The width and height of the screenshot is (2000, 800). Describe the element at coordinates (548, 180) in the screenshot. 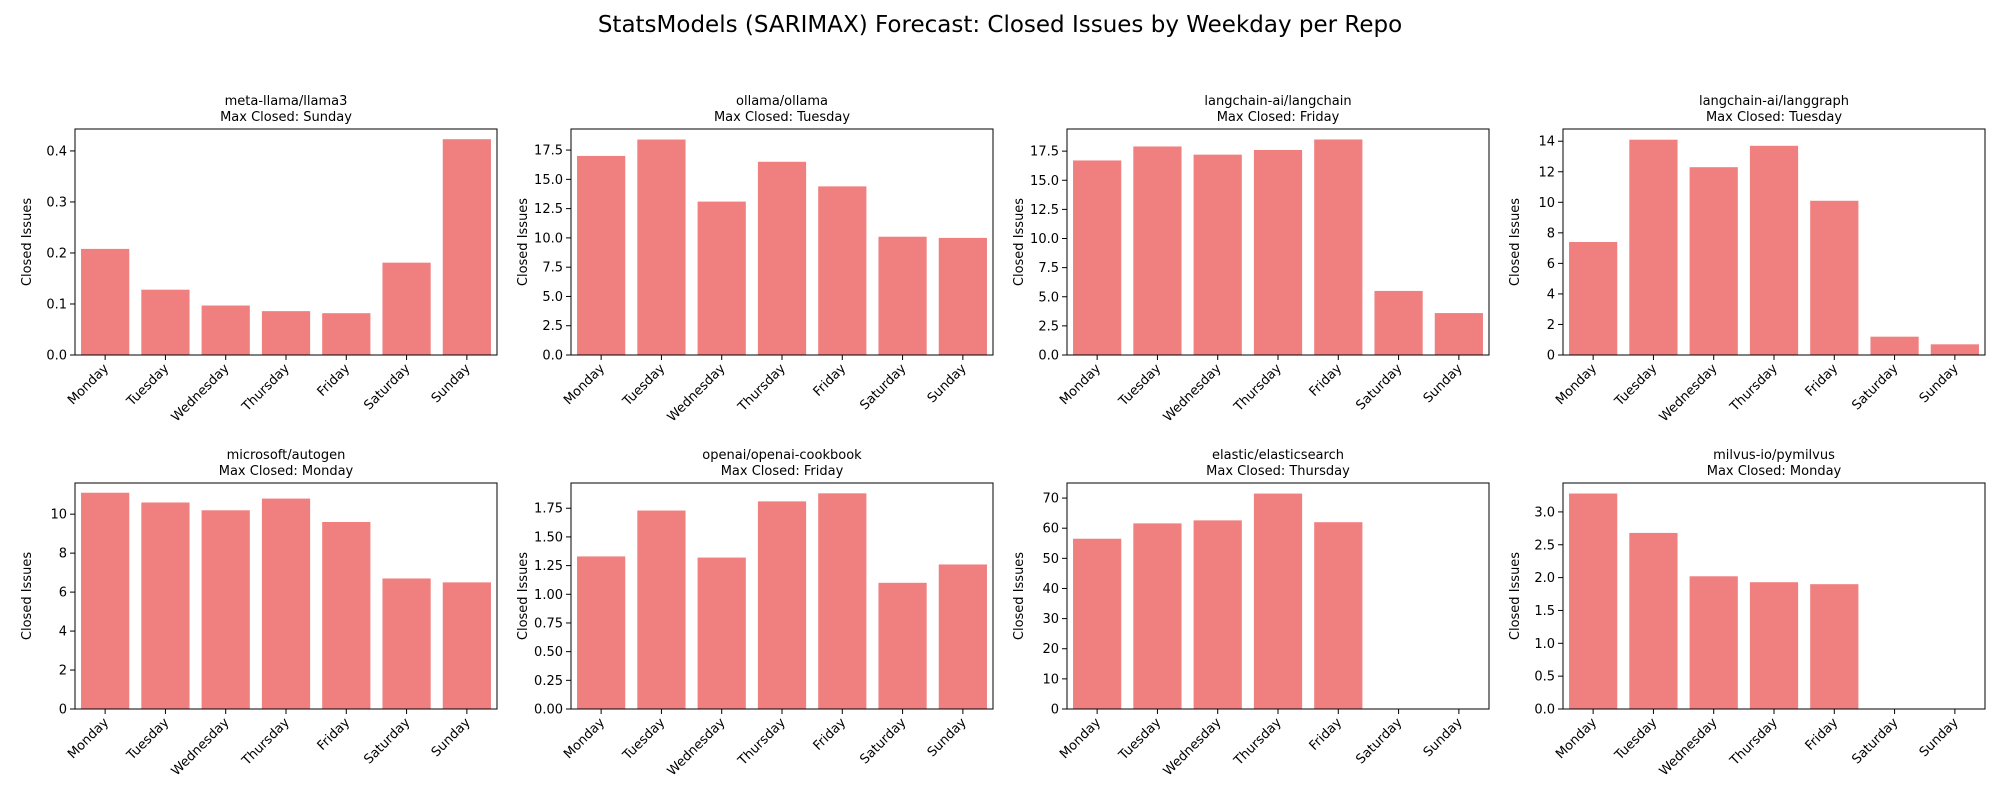

I see `chart-2-ytick-label: 15.0` at that location.